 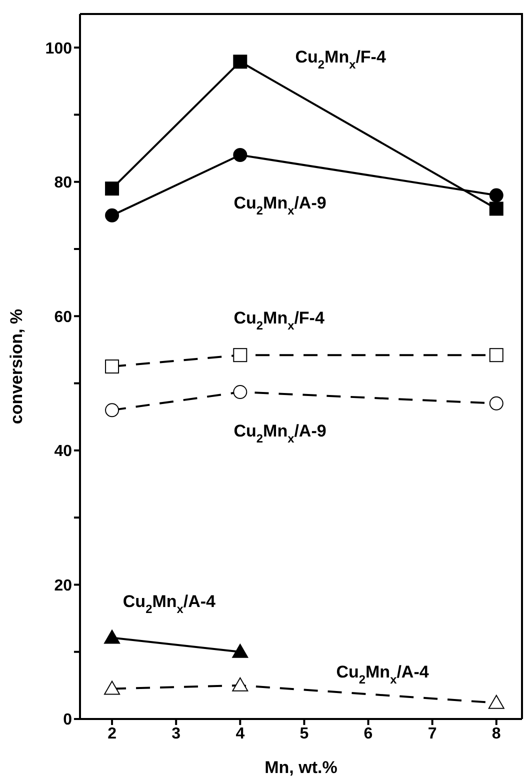 I want to click on x-tick-label: 8, so click(x=496, y=733).